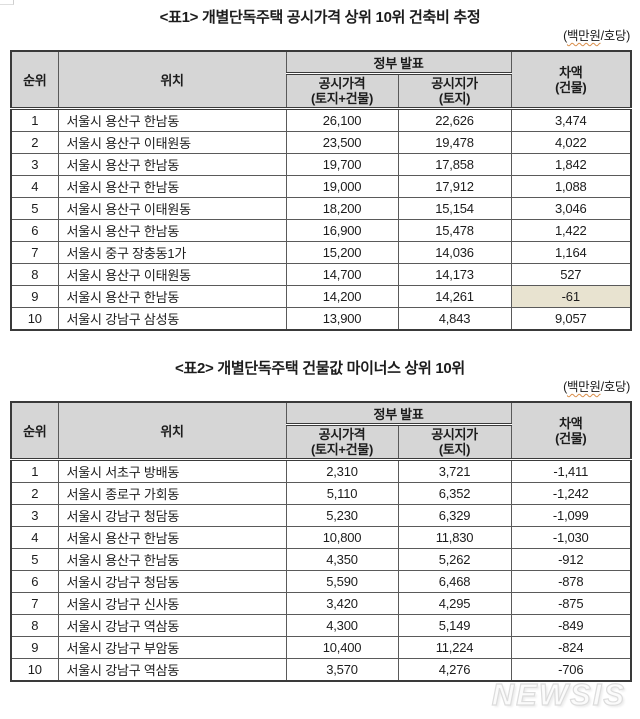 Image resolution: width=640 pixels, height=719 pixels. What do you see at coordinates (342, 625) in the screenshot?
I see `price-cell: 4,300` at bounding box center [342, 625].